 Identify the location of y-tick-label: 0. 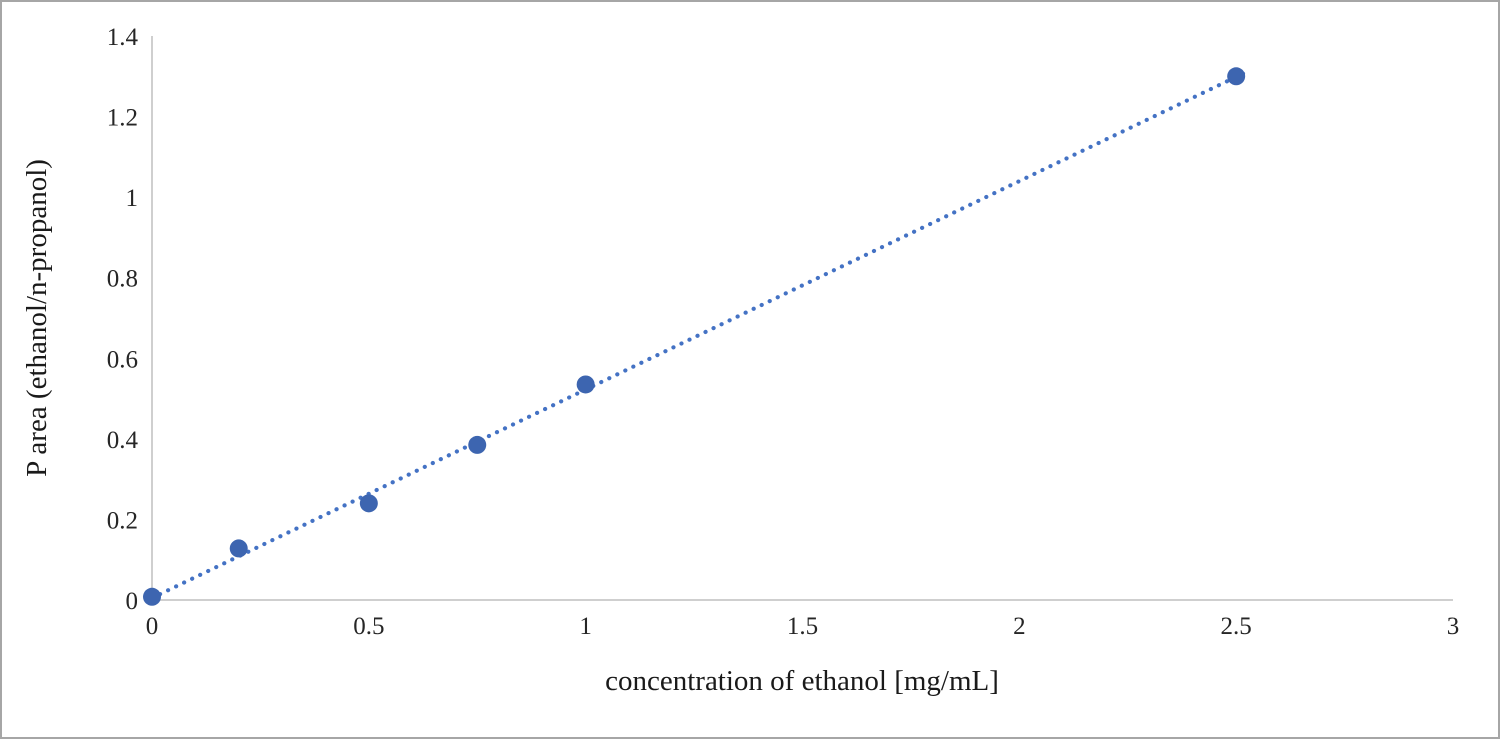
(132, 601).